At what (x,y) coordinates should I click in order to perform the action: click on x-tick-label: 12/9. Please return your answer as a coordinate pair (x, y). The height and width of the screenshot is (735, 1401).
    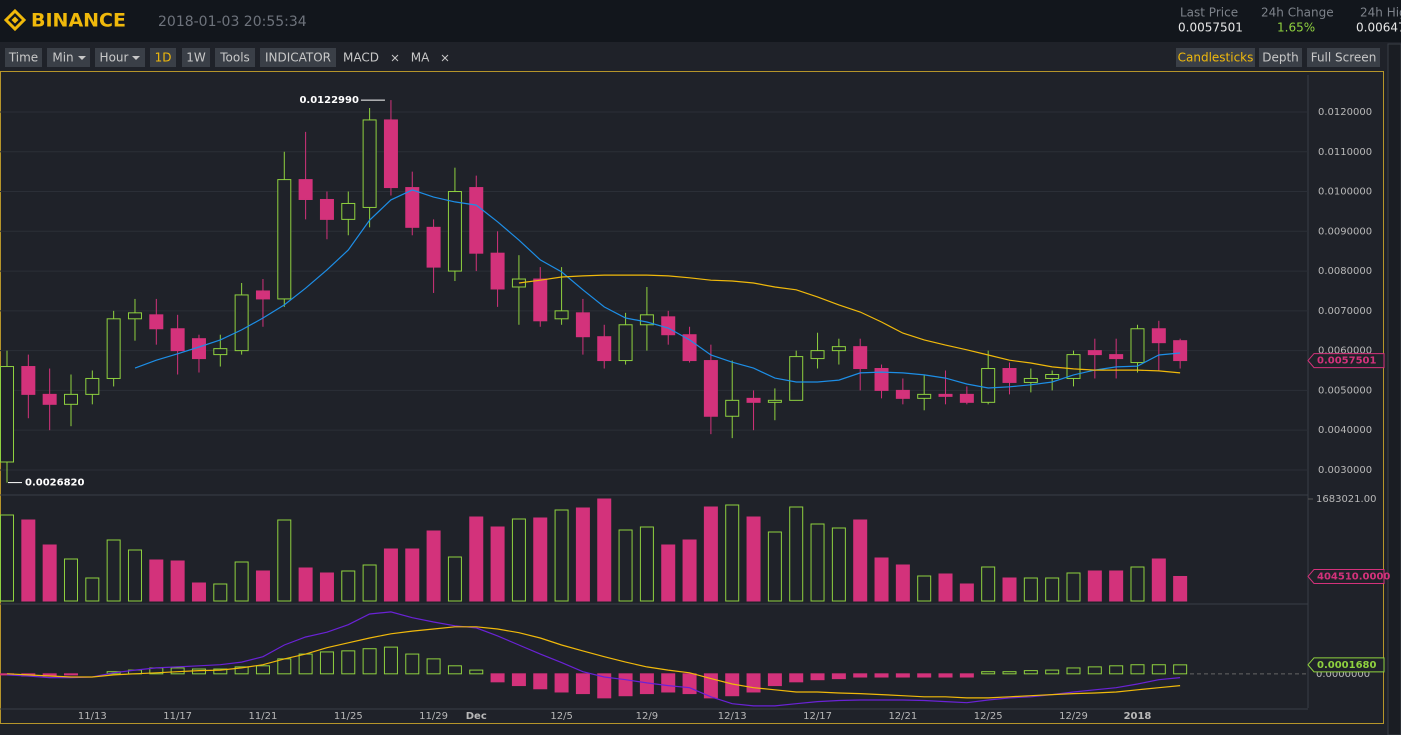
    Looking at the image, I should click on (647, 716).